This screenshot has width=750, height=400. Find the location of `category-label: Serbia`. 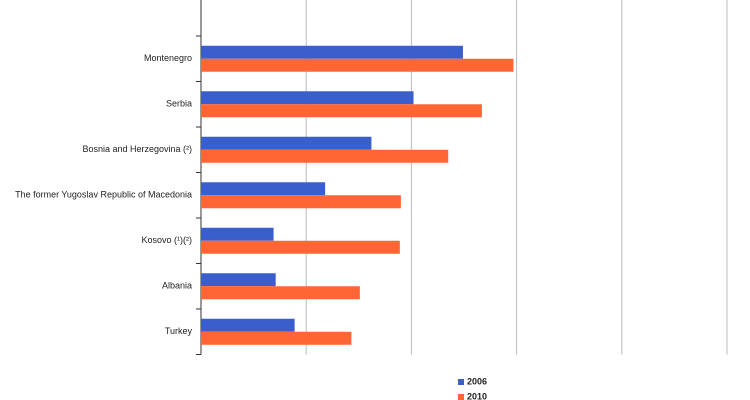

category-label: Serbia is located at coordinates (179, 104).